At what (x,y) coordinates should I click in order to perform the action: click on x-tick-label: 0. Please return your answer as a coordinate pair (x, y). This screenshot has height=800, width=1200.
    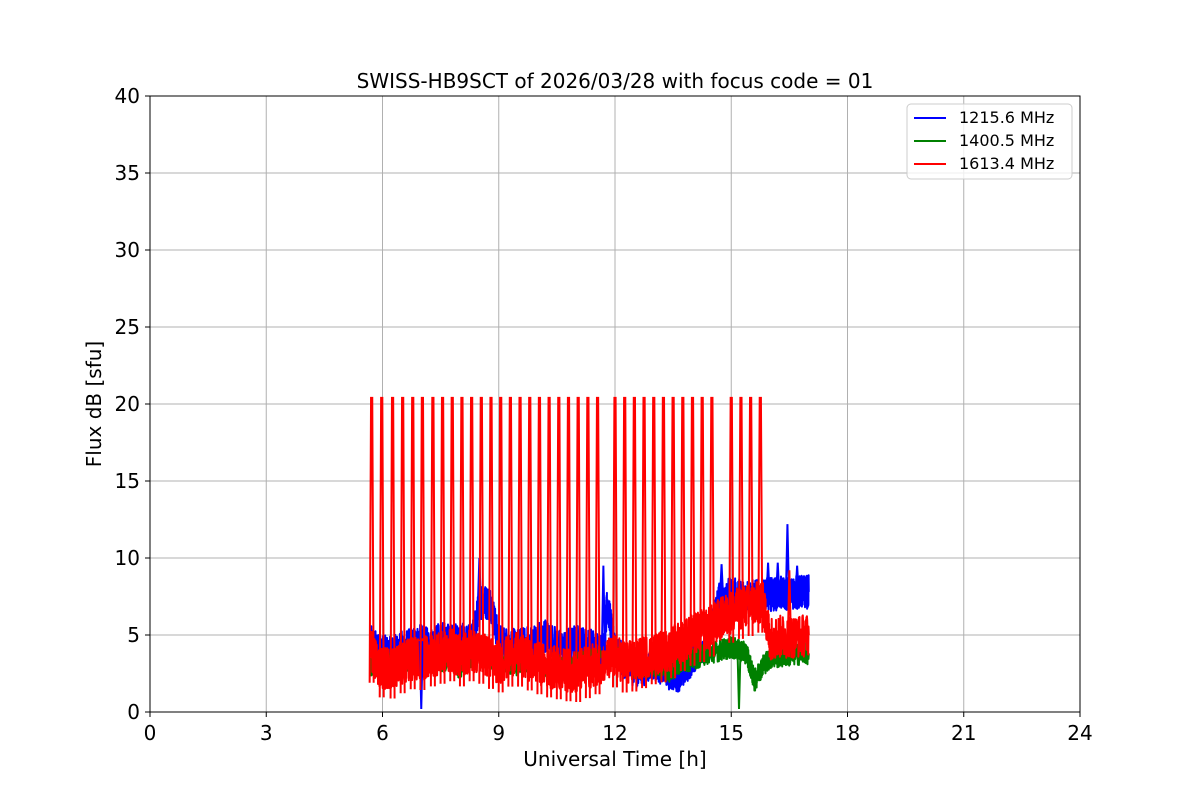
    Looking at the image, I should click on (150, 733).